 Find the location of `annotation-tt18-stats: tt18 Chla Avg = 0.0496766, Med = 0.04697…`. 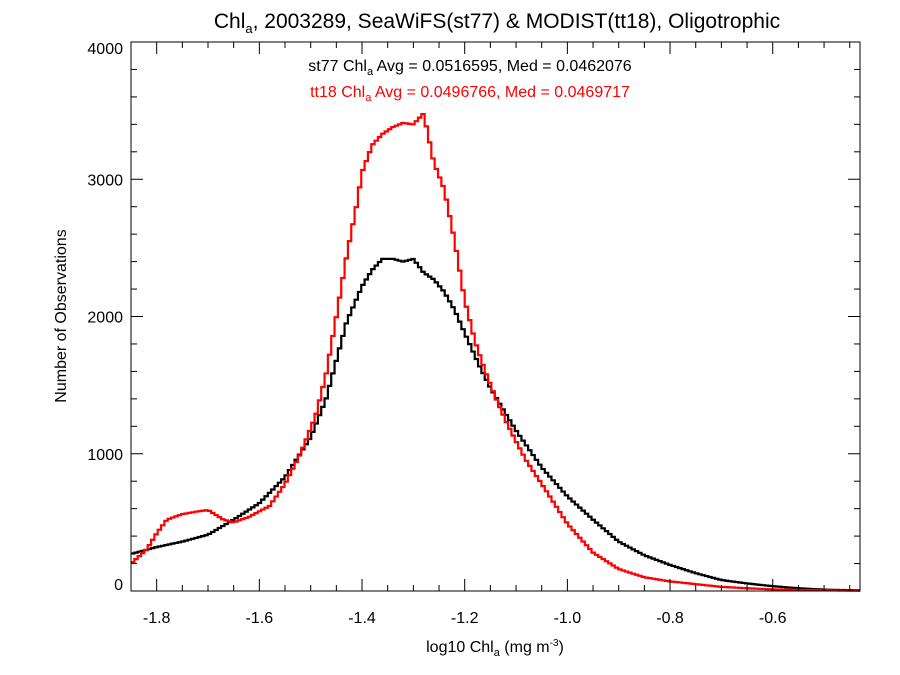

annotation-tt18-stats: tt18 Chla Avg = 0.0496766, Med = 0.04697… is located at coordinates (470, 94).